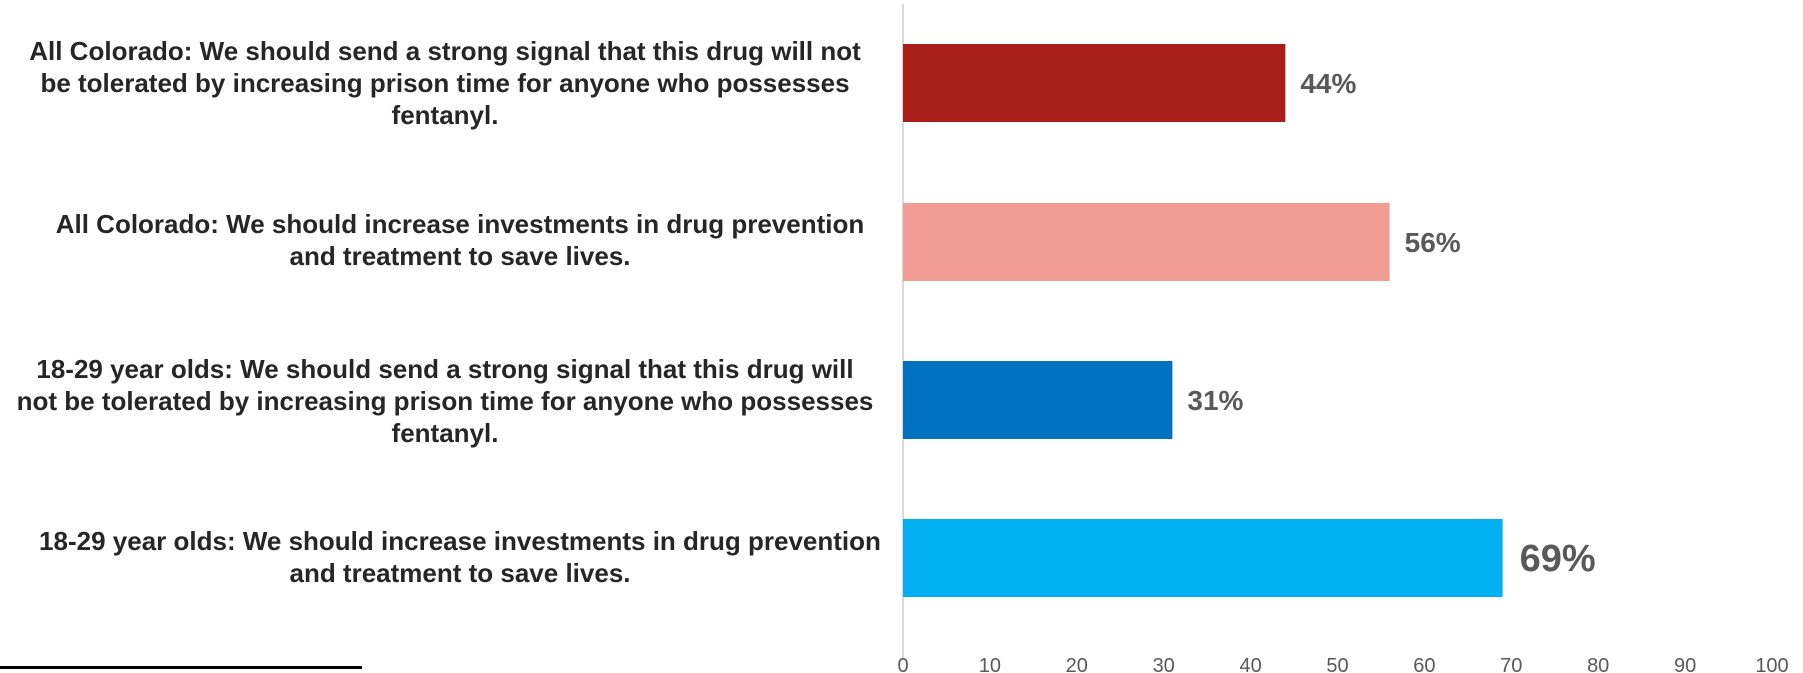  What do you see at coordinates (1433, 242) in the screenshot?
I see `data-label: 56%` at bounding box center [1433, 242].